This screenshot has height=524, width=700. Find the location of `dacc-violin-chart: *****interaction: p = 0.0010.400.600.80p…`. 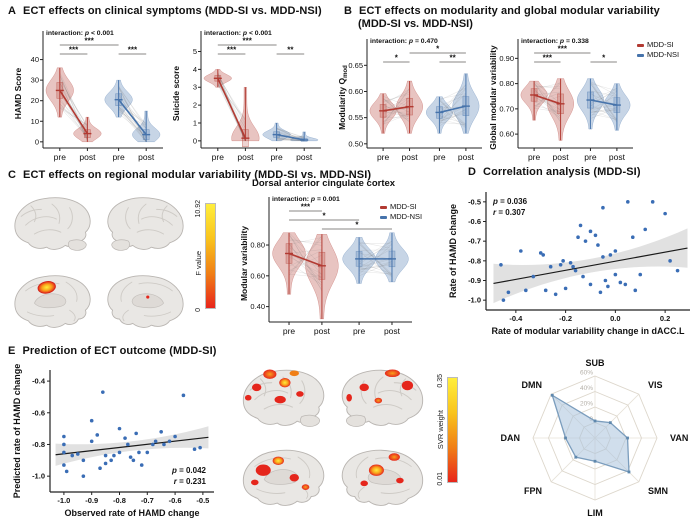

dacc-violin-chart: *****interaction: p = 0.0010.400.600.80p… is located at coordinates (325, 266).